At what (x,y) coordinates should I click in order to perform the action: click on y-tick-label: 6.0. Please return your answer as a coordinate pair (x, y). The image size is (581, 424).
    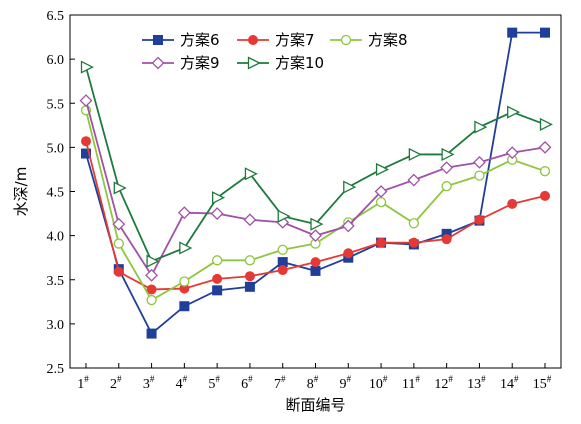
    Looking at the image, I should click on (56, 60).